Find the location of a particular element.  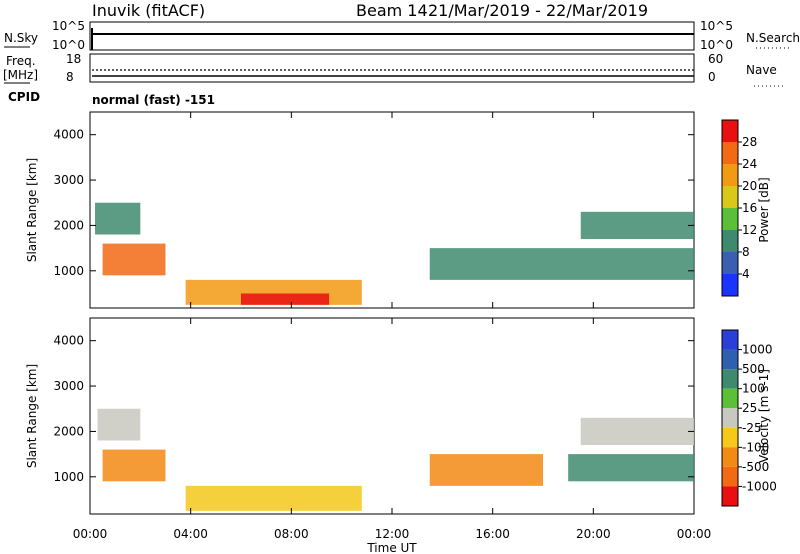

velocity-cbar-label: -25 is located at coordinates (752, 428).